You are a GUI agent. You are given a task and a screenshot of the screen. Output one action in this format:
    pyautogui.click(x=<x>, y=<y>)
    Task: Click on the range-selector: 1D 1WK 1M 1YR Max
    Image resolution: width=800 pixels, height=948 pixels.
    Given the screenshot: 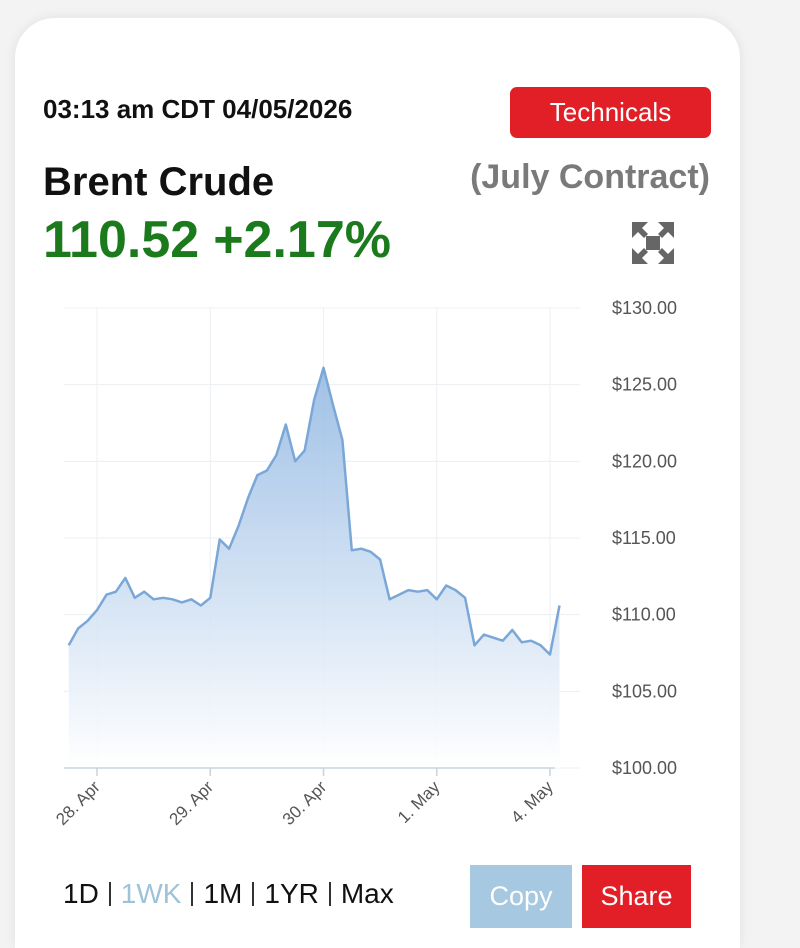 What is the action you would take?
    pyautogui.click(x=233, y=893)
    